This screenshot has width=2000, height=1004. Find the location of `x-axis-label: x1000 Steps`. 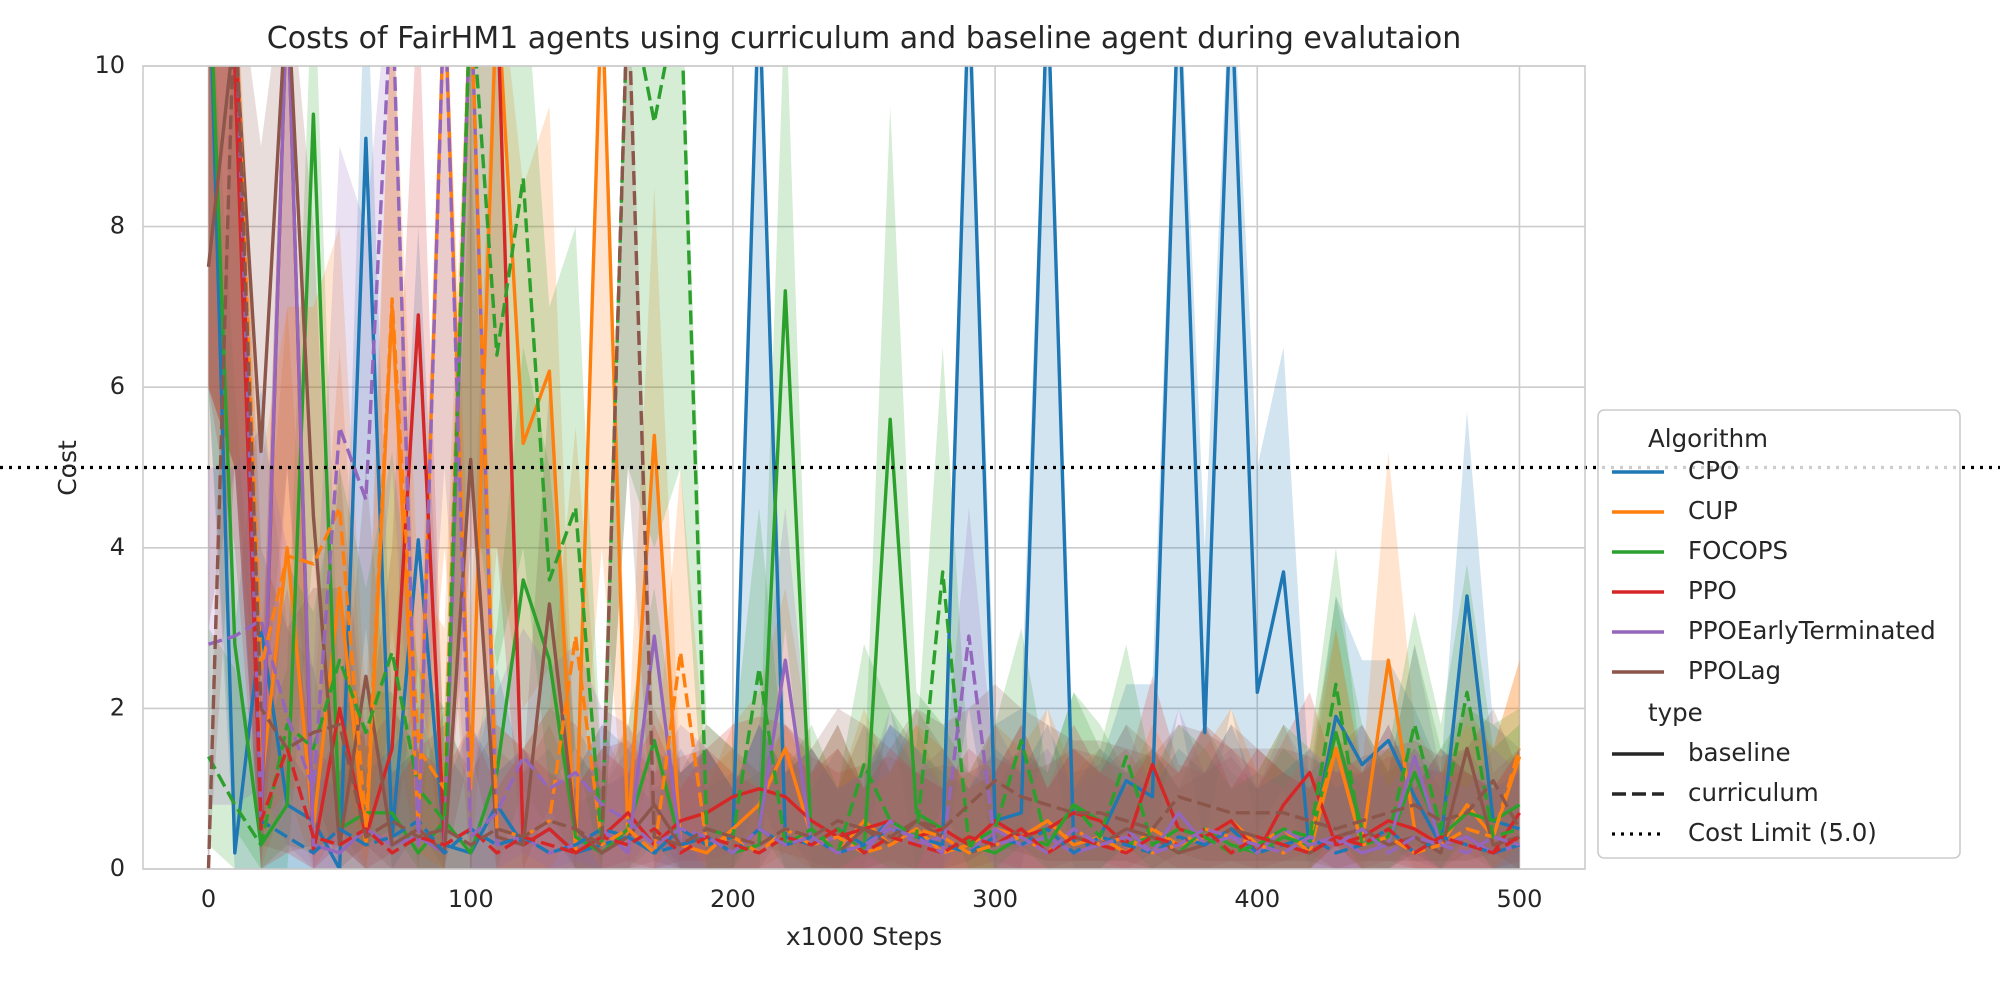

x-axis-label: x1000 Steps is located at coordinates (864, 936).